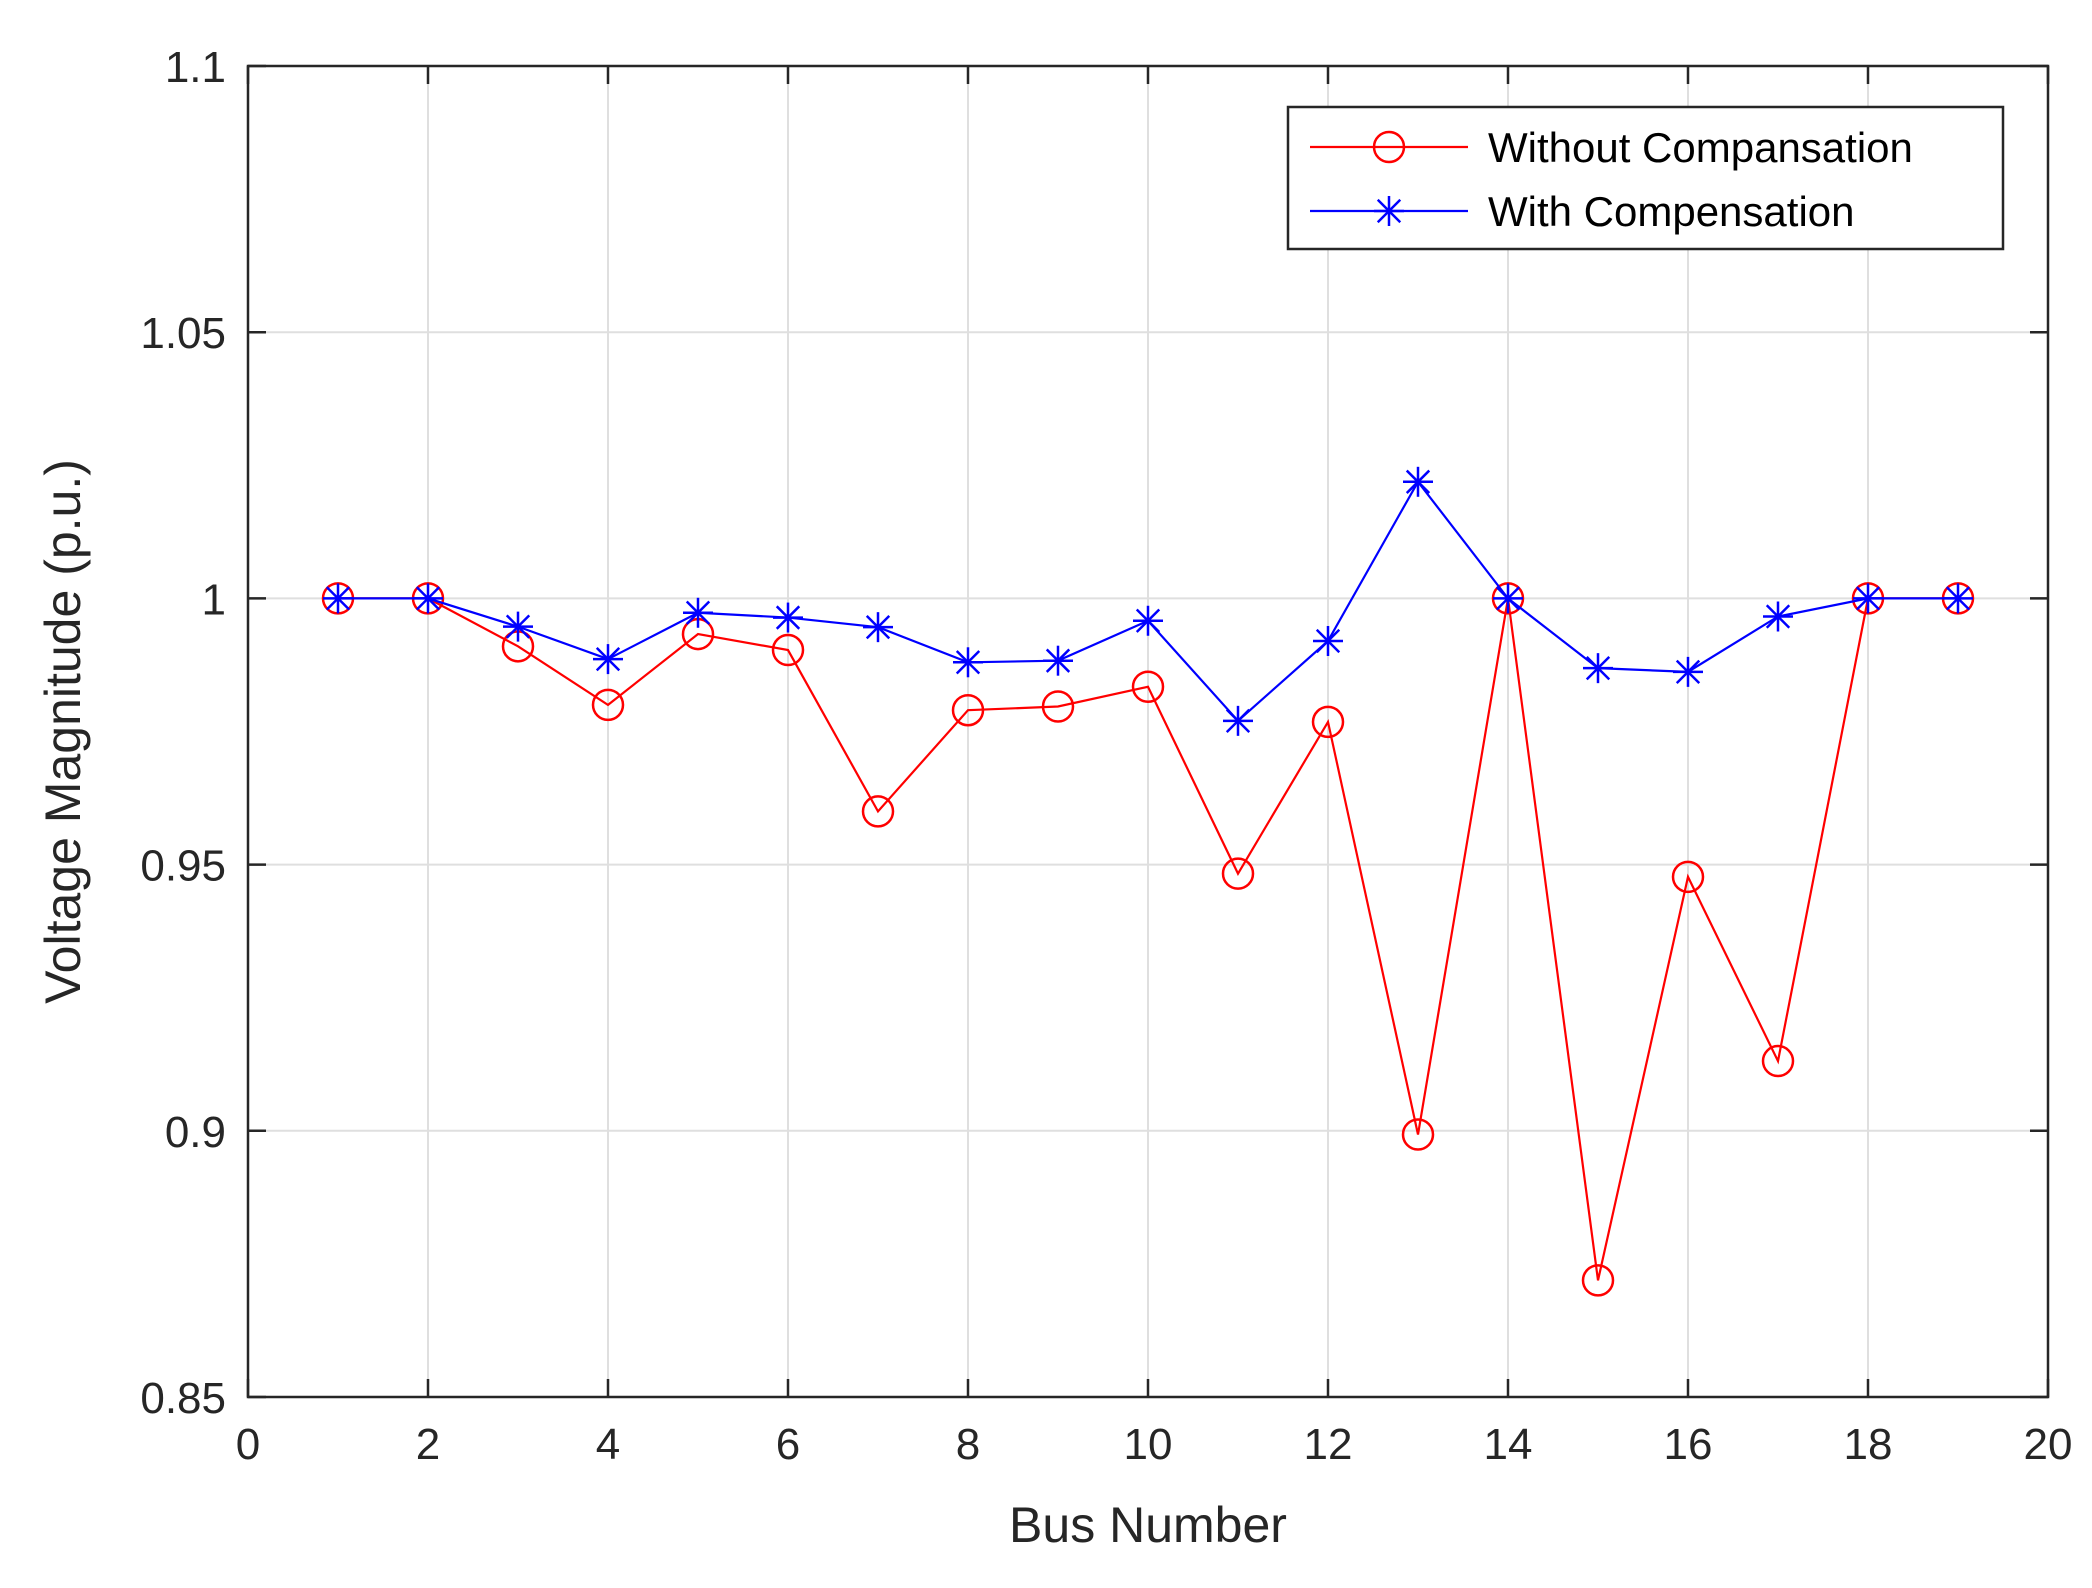 The image size is (2092, 1588). What do you see at coordinates (2048, 1444) in the screenshot?
I see `x-tick-label: 20` at bounding box center [2048, 1444].